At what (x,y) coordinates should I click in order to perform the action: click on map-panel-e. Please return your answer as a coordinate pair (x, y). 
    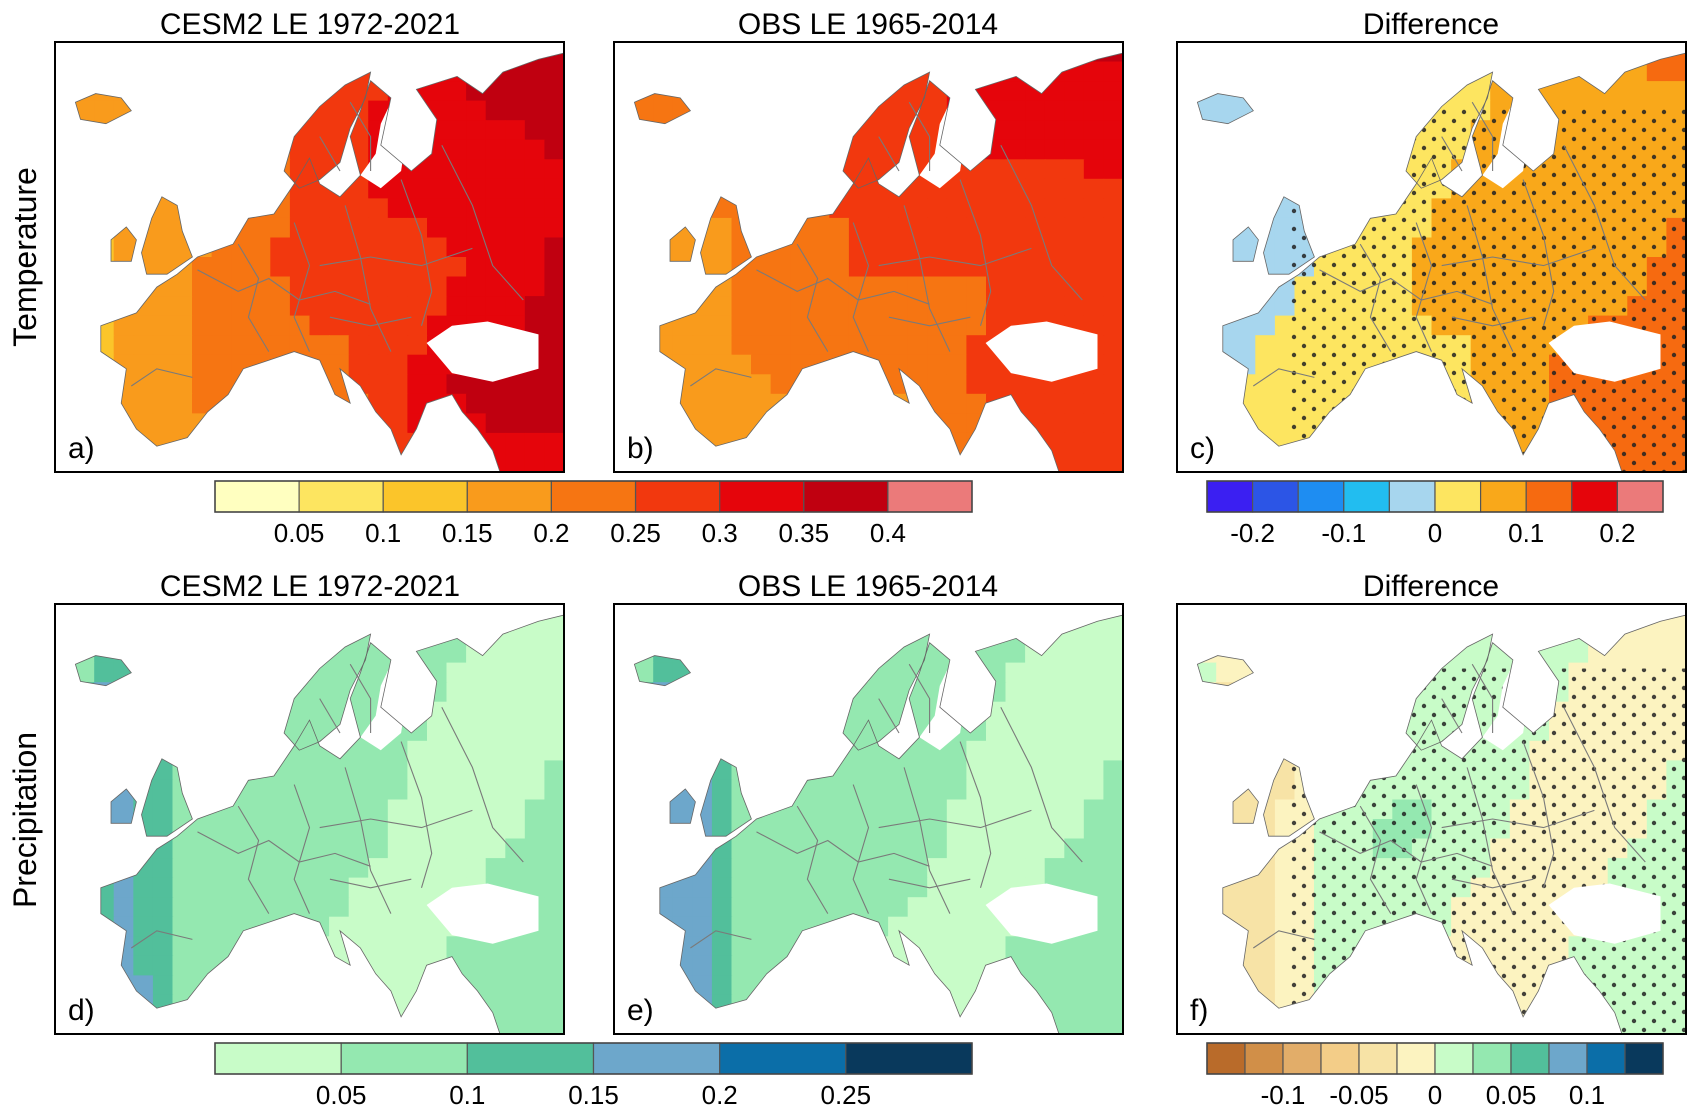
    Looking at the image, I should click on (868, 819).